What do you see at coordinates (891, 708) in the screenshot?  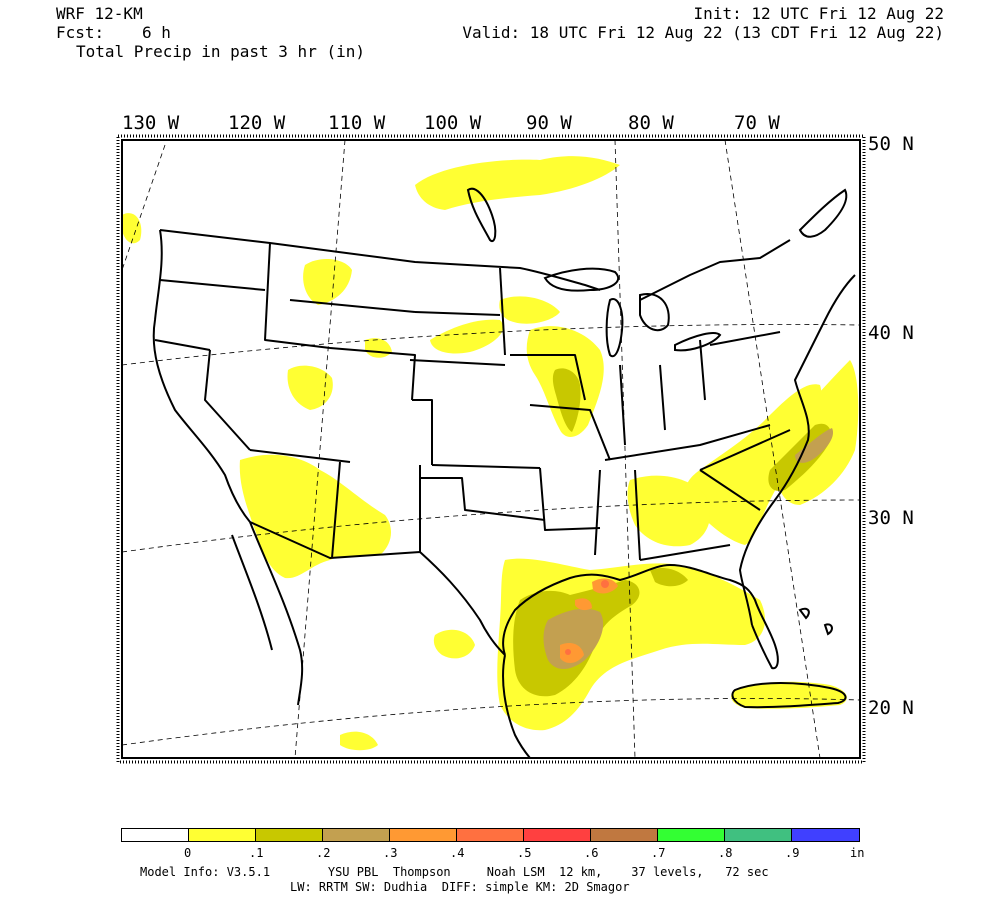 I see `lat-label-20n: 20 N` at bounding box center [891, 708].